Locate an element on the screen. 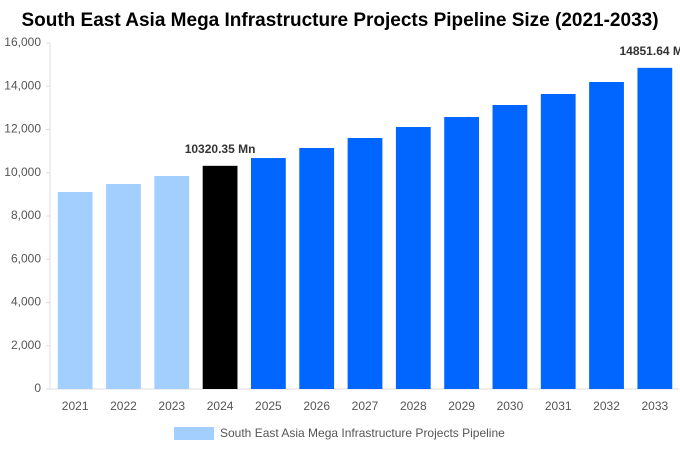 The height and width of the screenshot is (450, 680). x-tick-label: 2022 is located at coordinates (123, 406).